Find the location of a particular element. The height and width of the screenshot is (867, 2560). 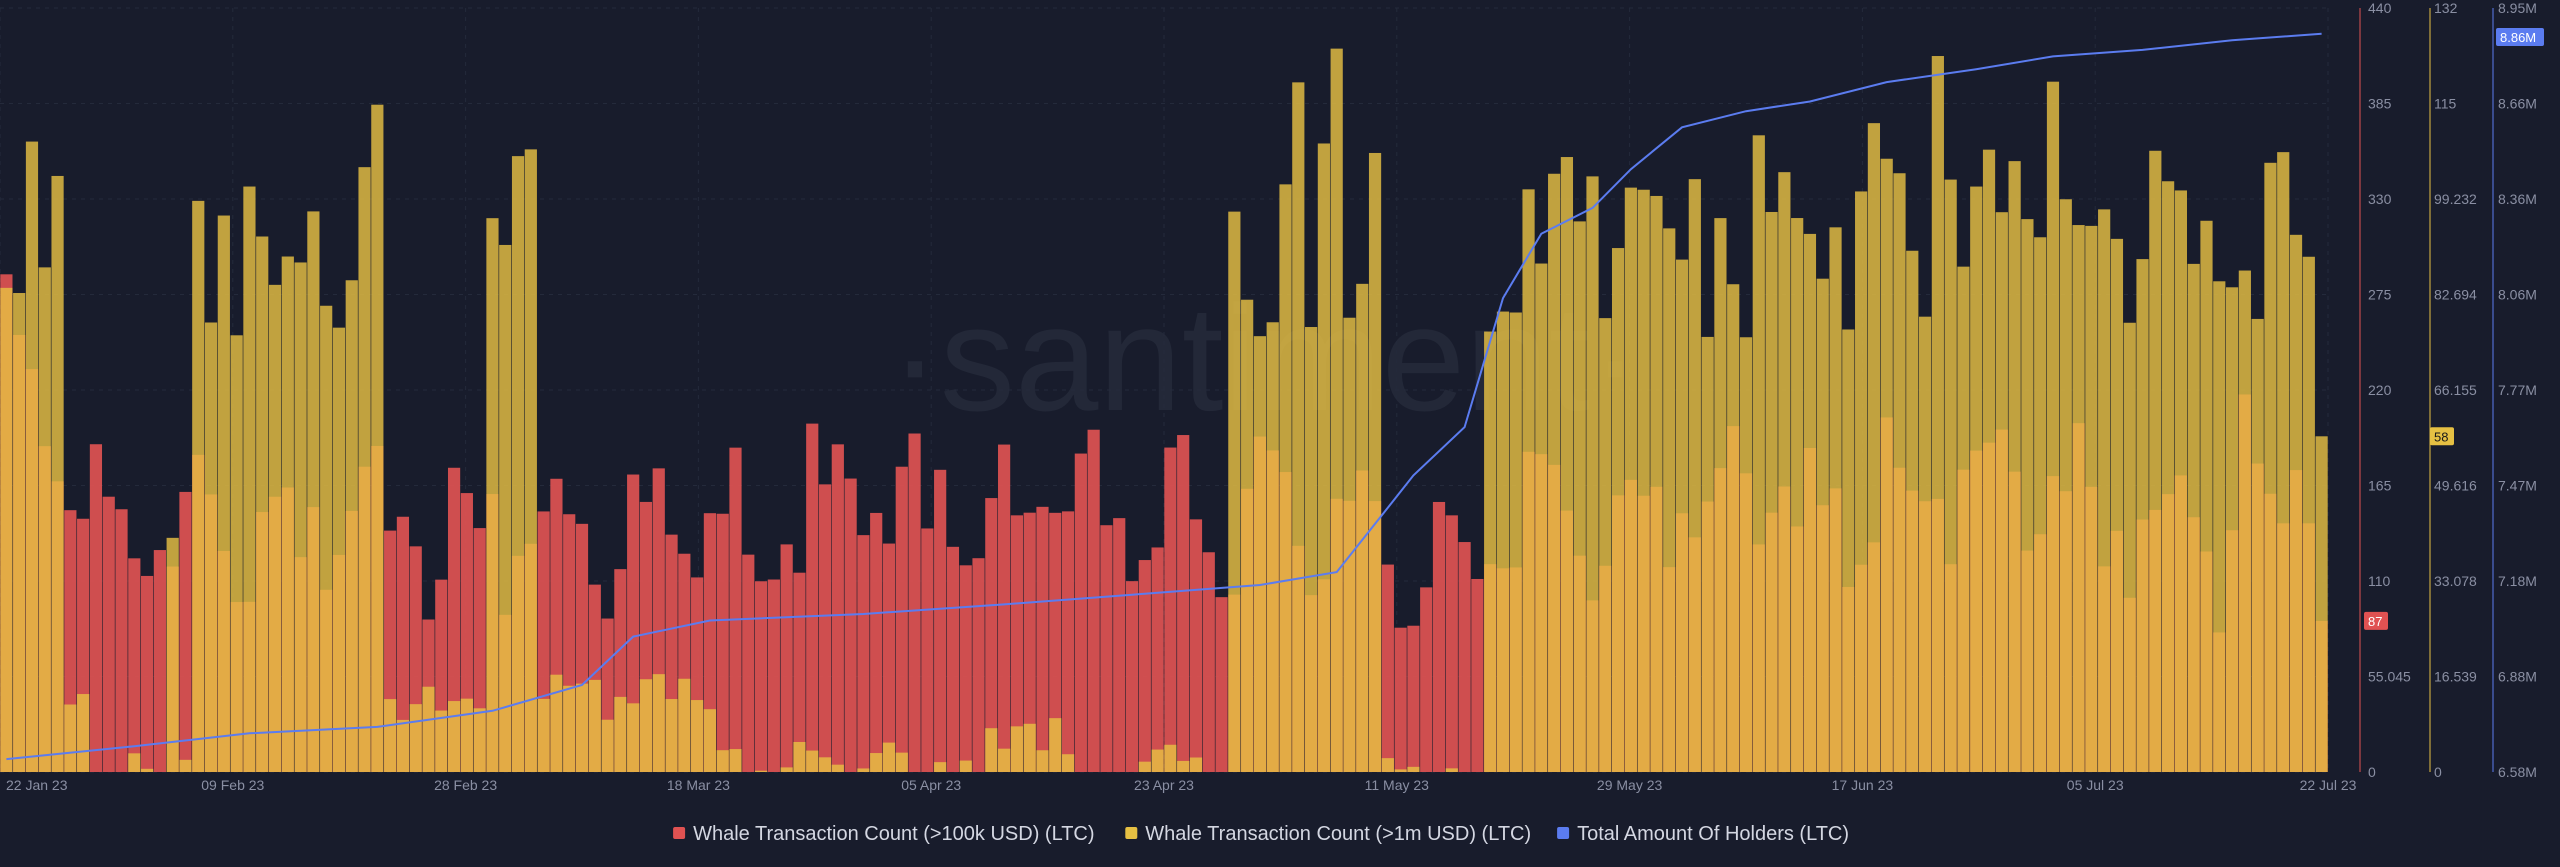

y-tick-label: 0 is located at coordinates (2438, 772).